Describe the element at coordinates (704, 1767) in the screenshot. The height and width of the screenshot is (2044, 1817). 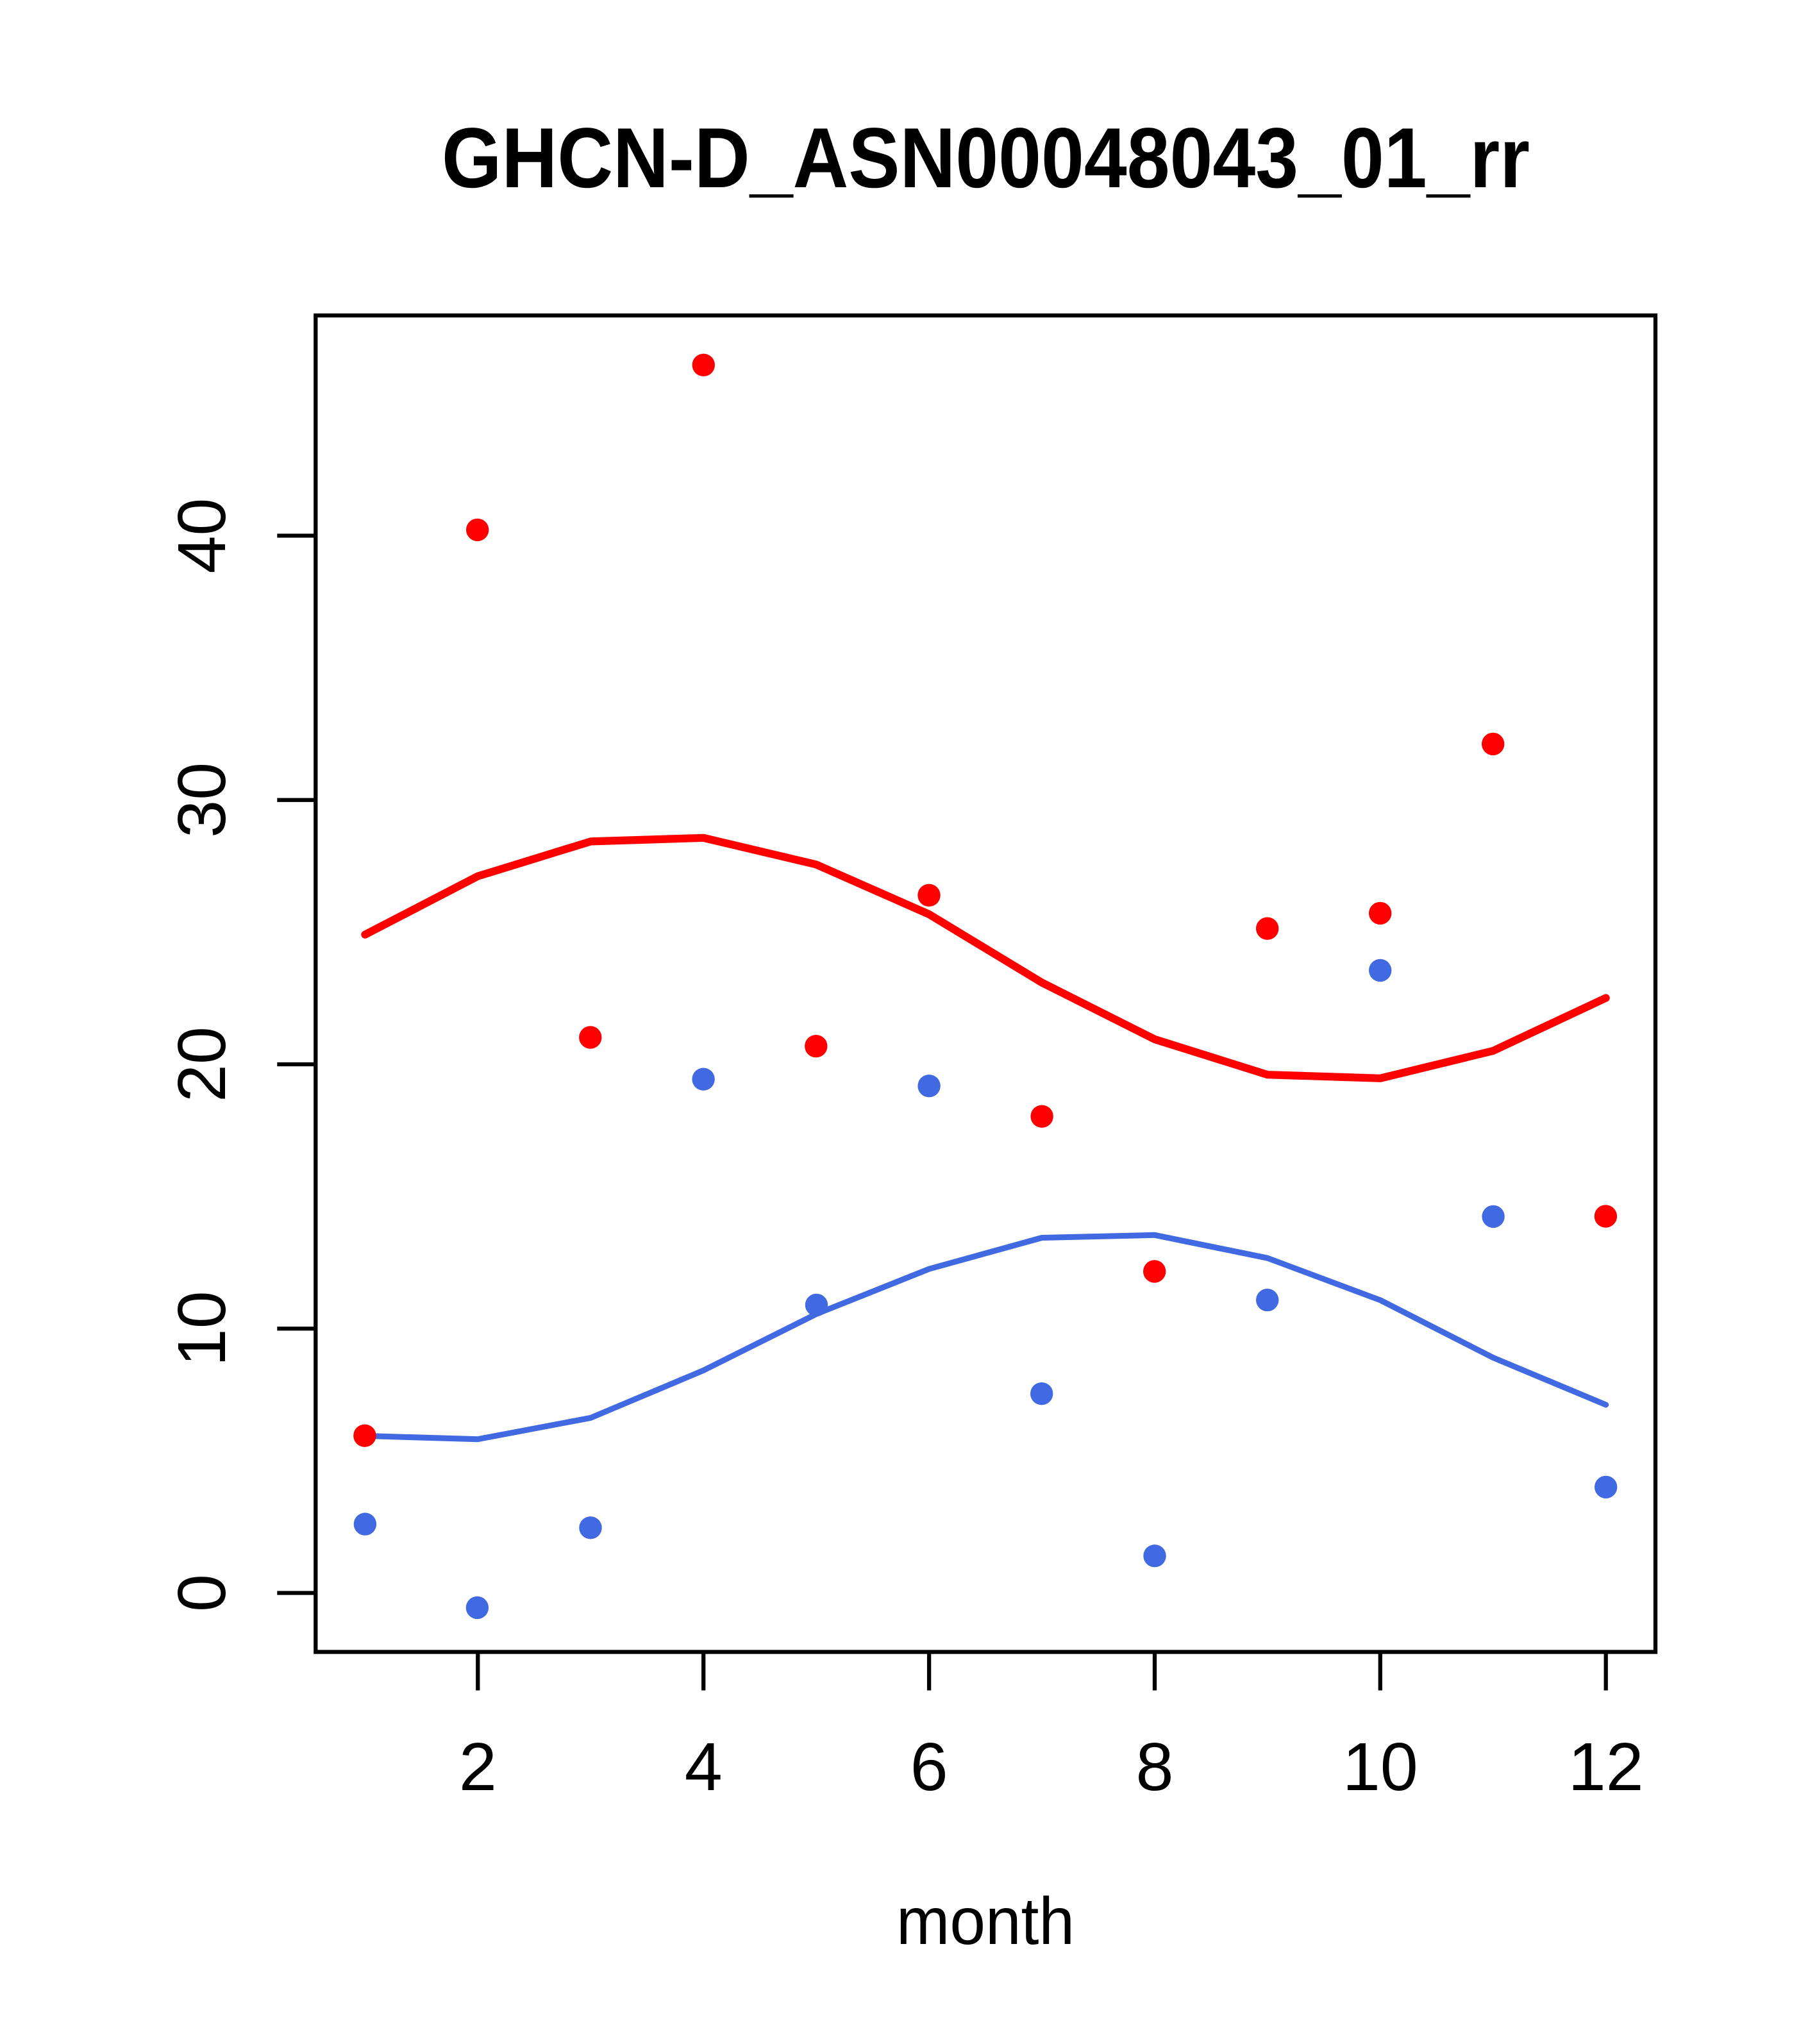
I see `svg-text: 4` at that location.